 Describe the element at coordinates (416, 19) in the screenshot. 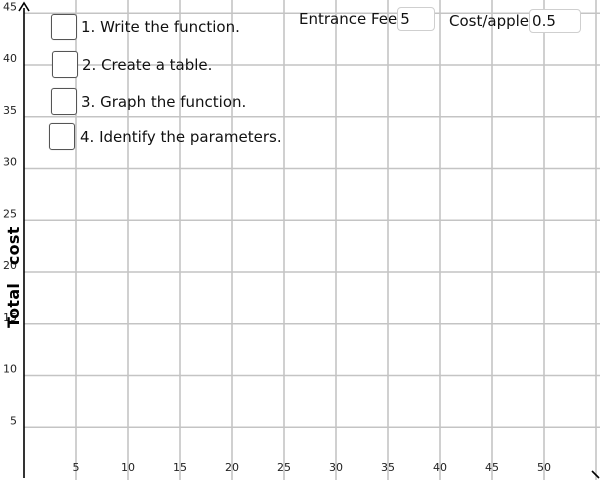

I see `entrance-fee-input` at that location.